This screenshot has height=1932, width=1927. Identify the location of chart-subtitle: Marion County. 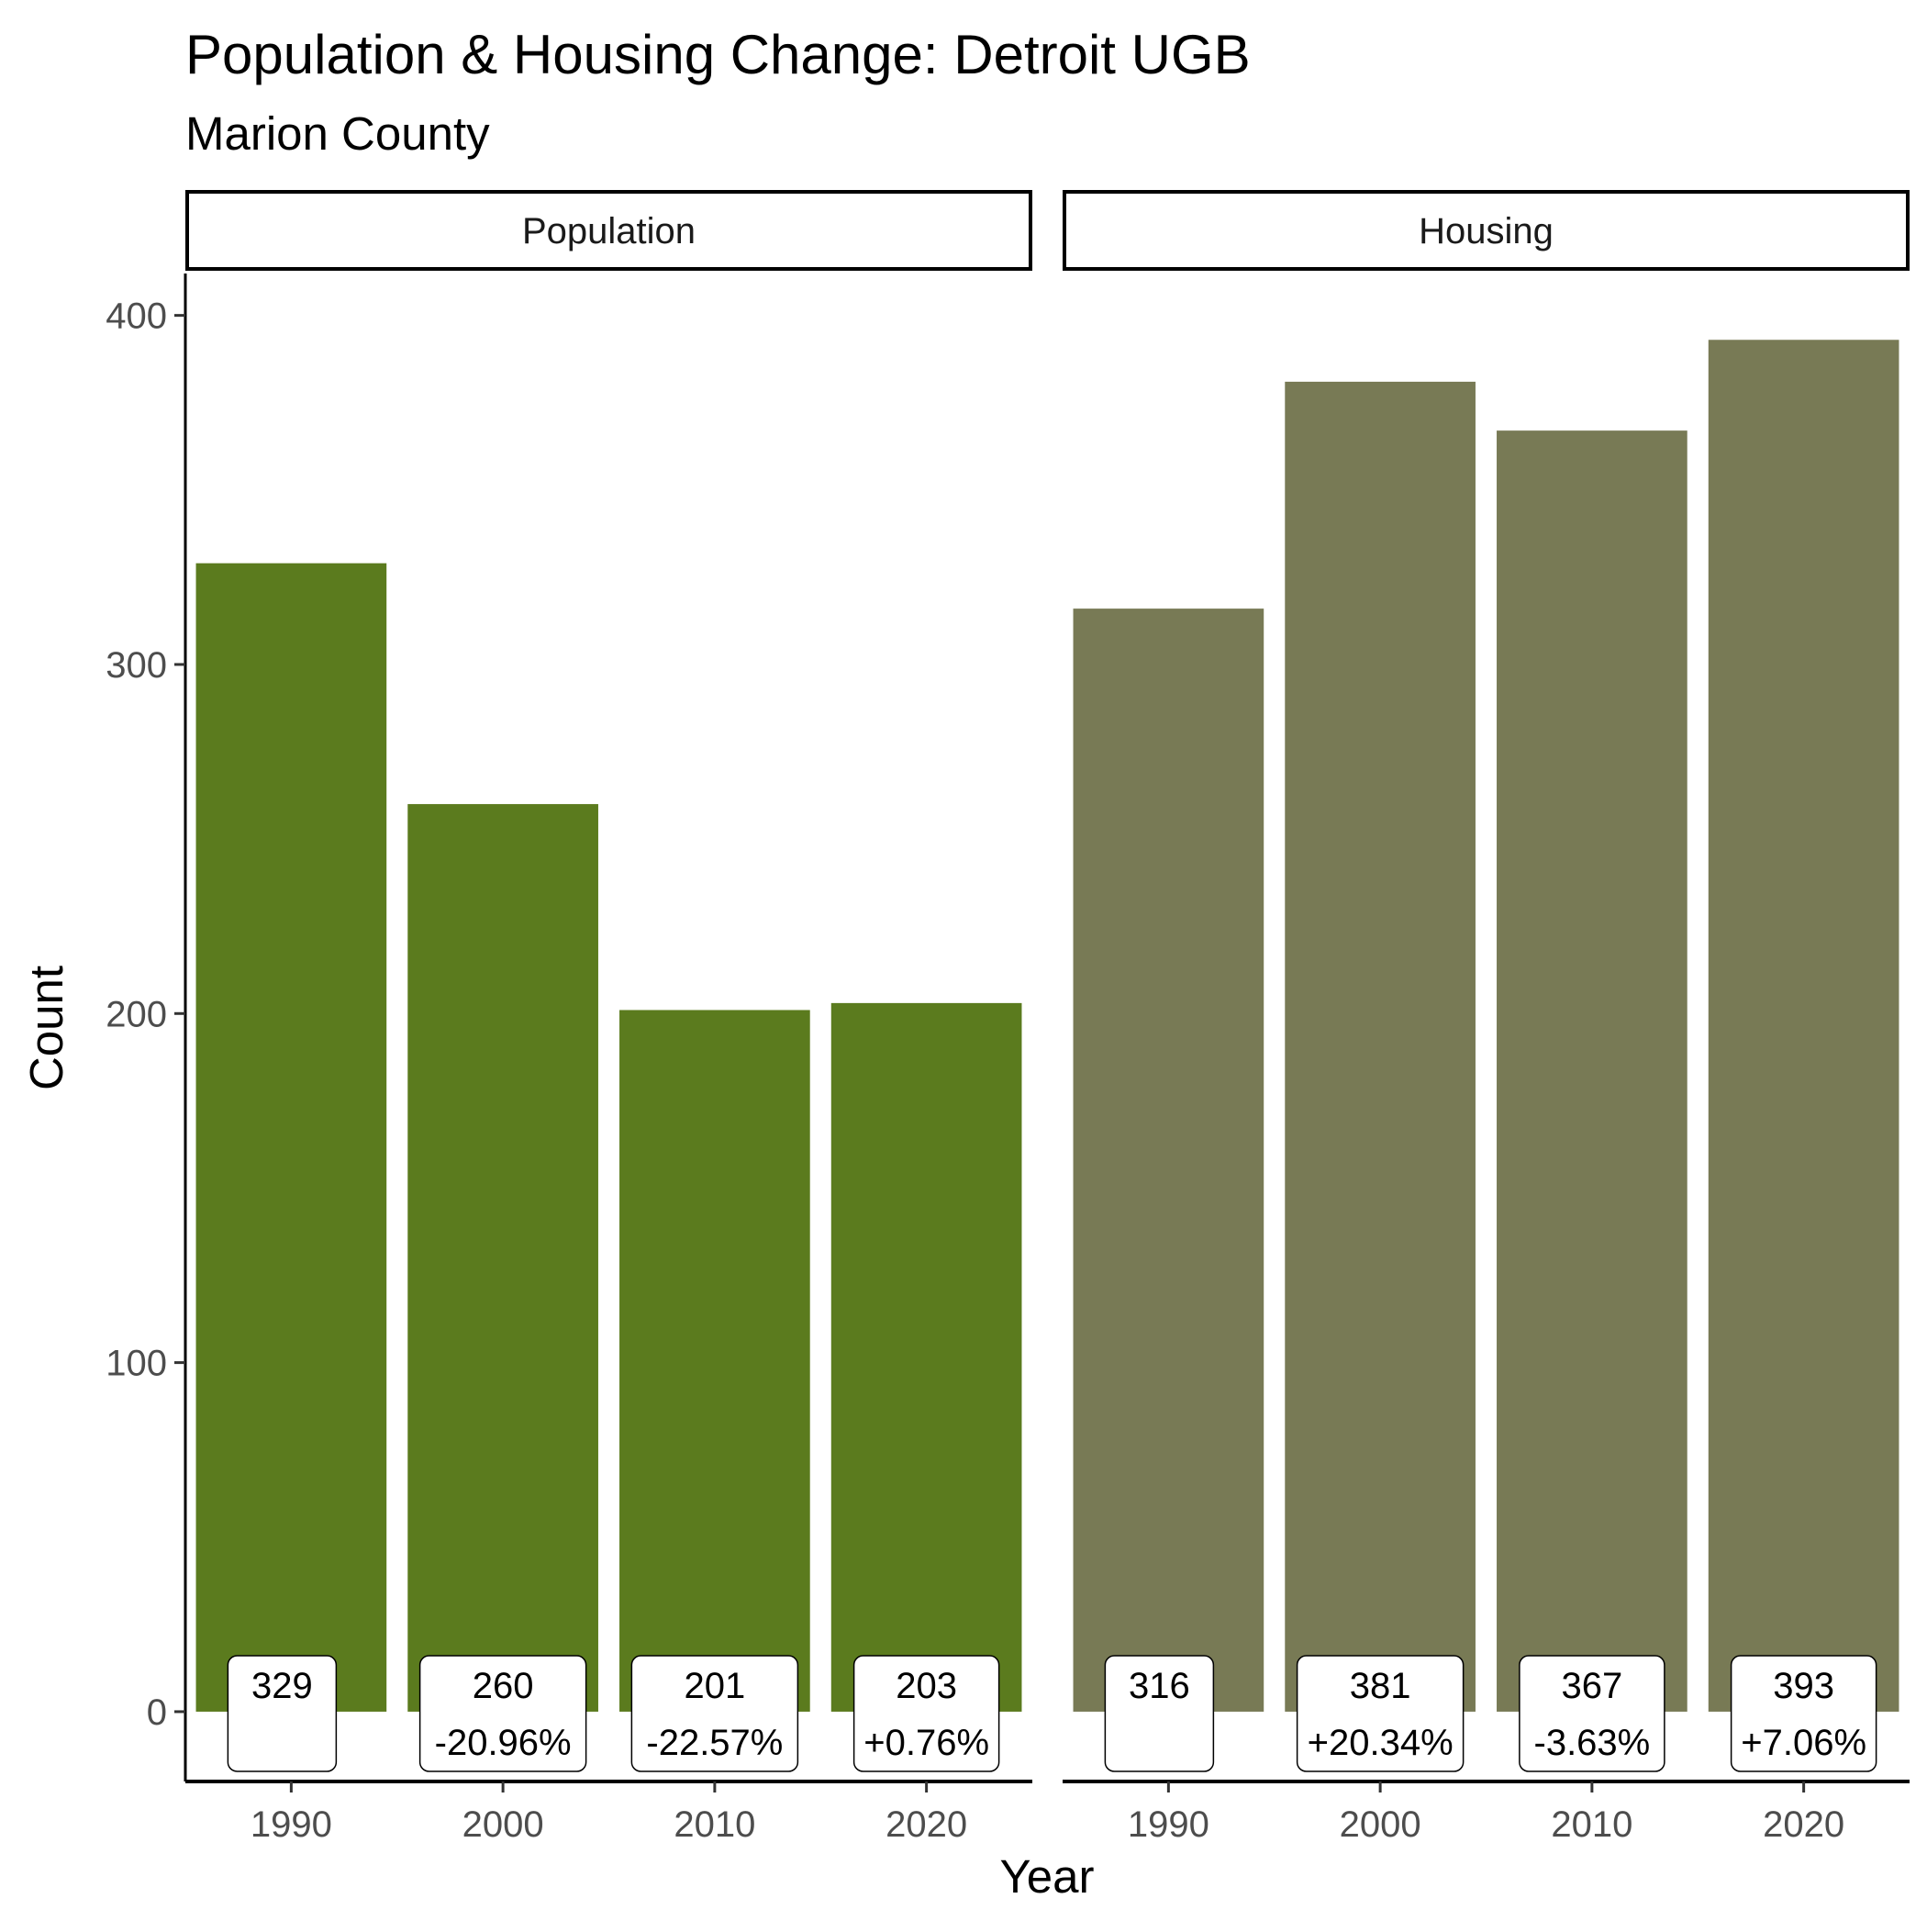
(337, 133).